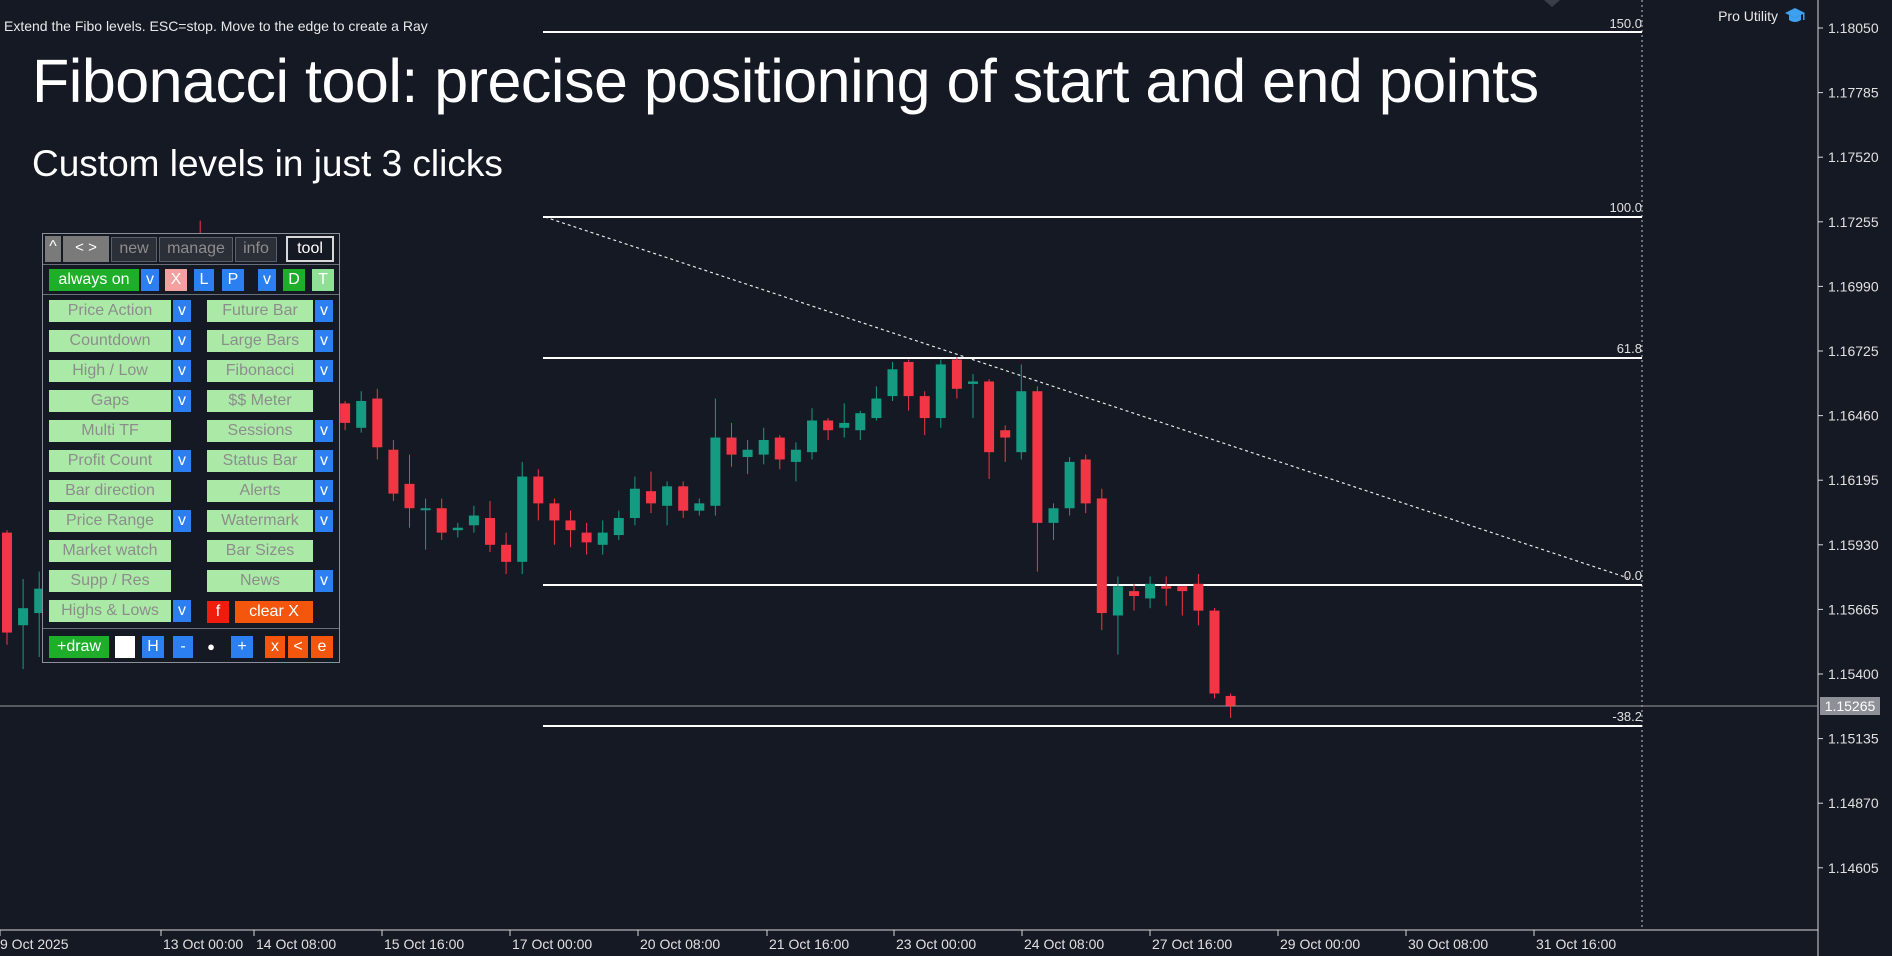 The height and width of the screenshot is (956, 1892). Describe the element at coordinates (110, 431) in the screenshot. I see `module-multi-tf-button: Multi TF` at that location.